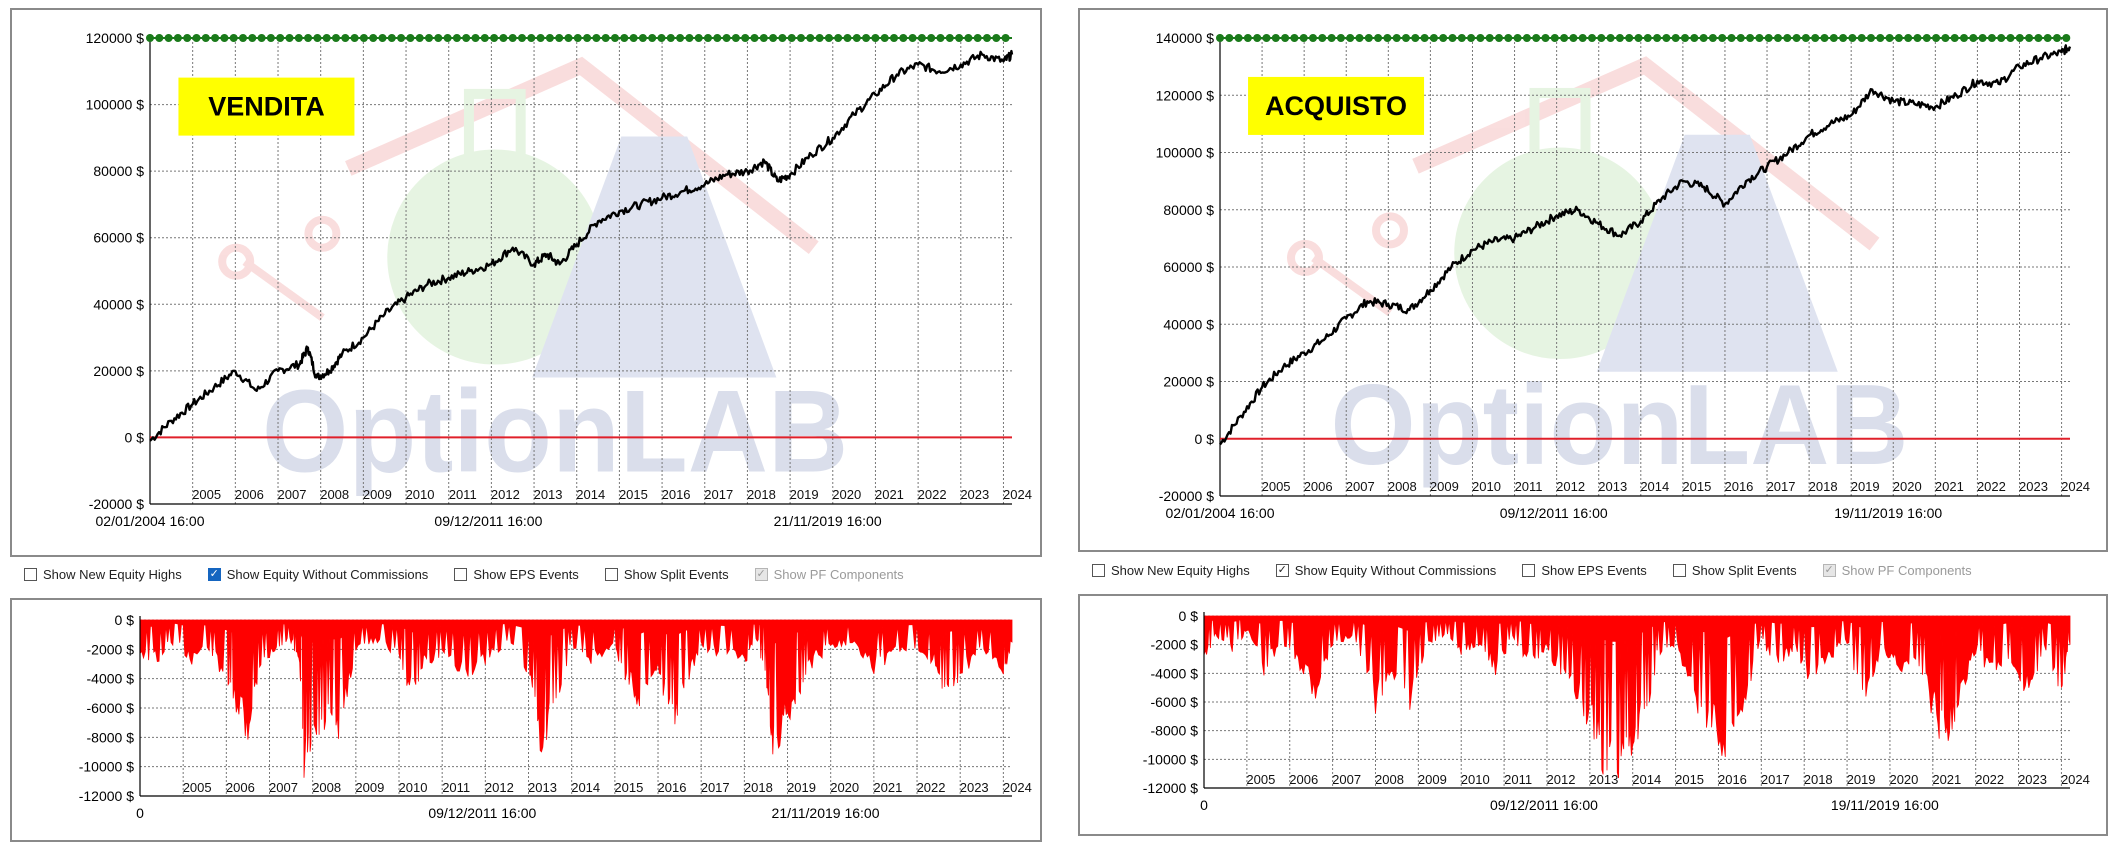  What do you see at coordinates (488, 521) in the screenshot?
I see `x-date-label: 09/12/2011 16:00` at bounding box center [488, 521].